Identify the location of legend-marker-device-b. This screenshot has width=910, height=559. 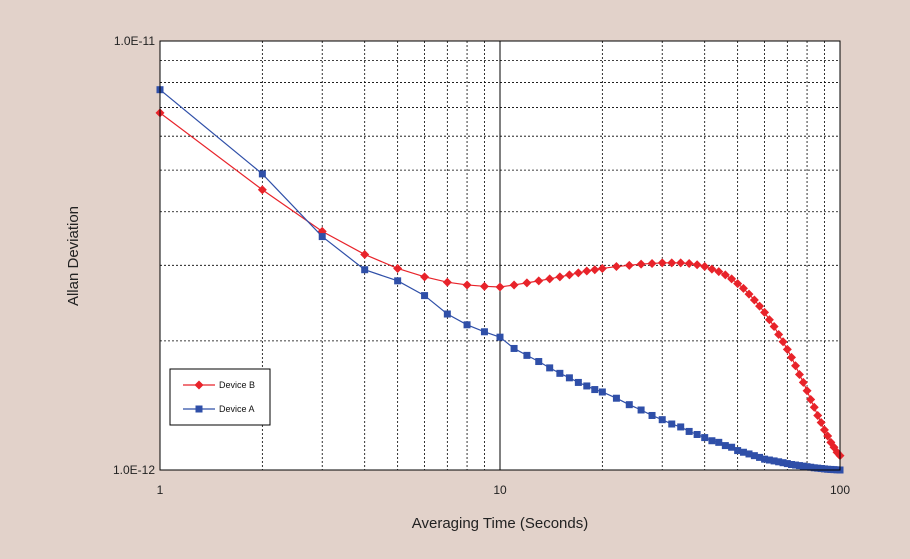
(199, 385).